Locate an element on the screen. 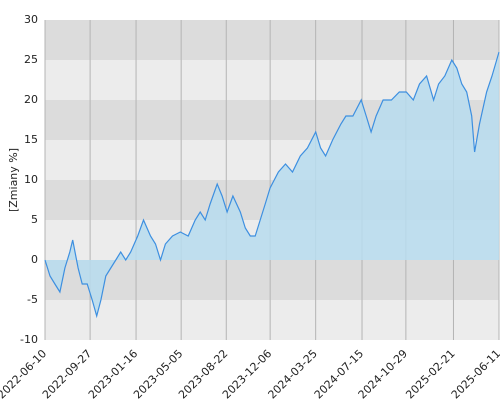 The height and width of the screenshot is (400, 500). x-tick-label: 2025-06-11 is located at coordinates (474, 373).